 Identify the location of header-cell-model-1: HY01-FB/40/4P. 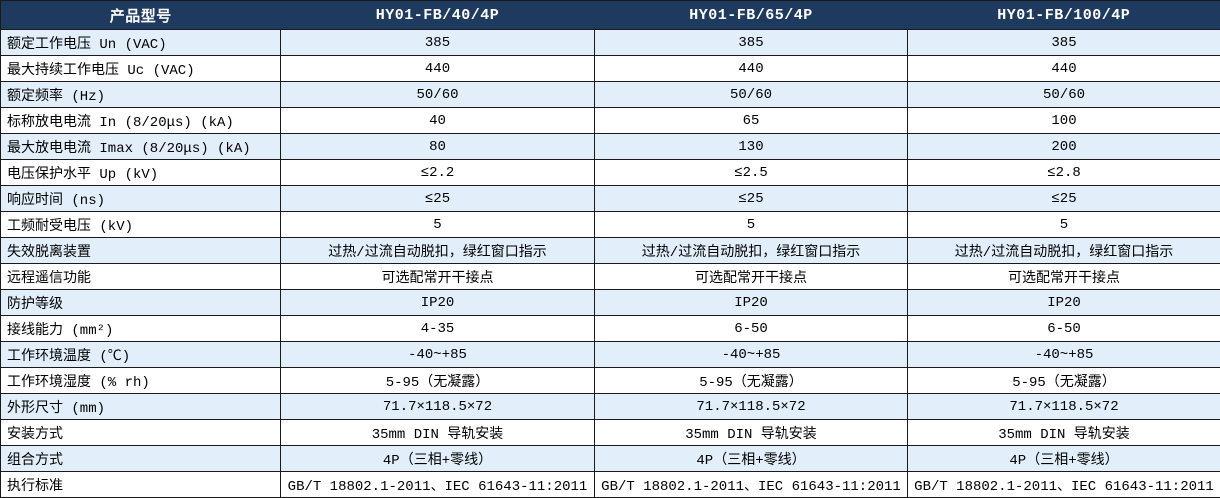
(438, 15).